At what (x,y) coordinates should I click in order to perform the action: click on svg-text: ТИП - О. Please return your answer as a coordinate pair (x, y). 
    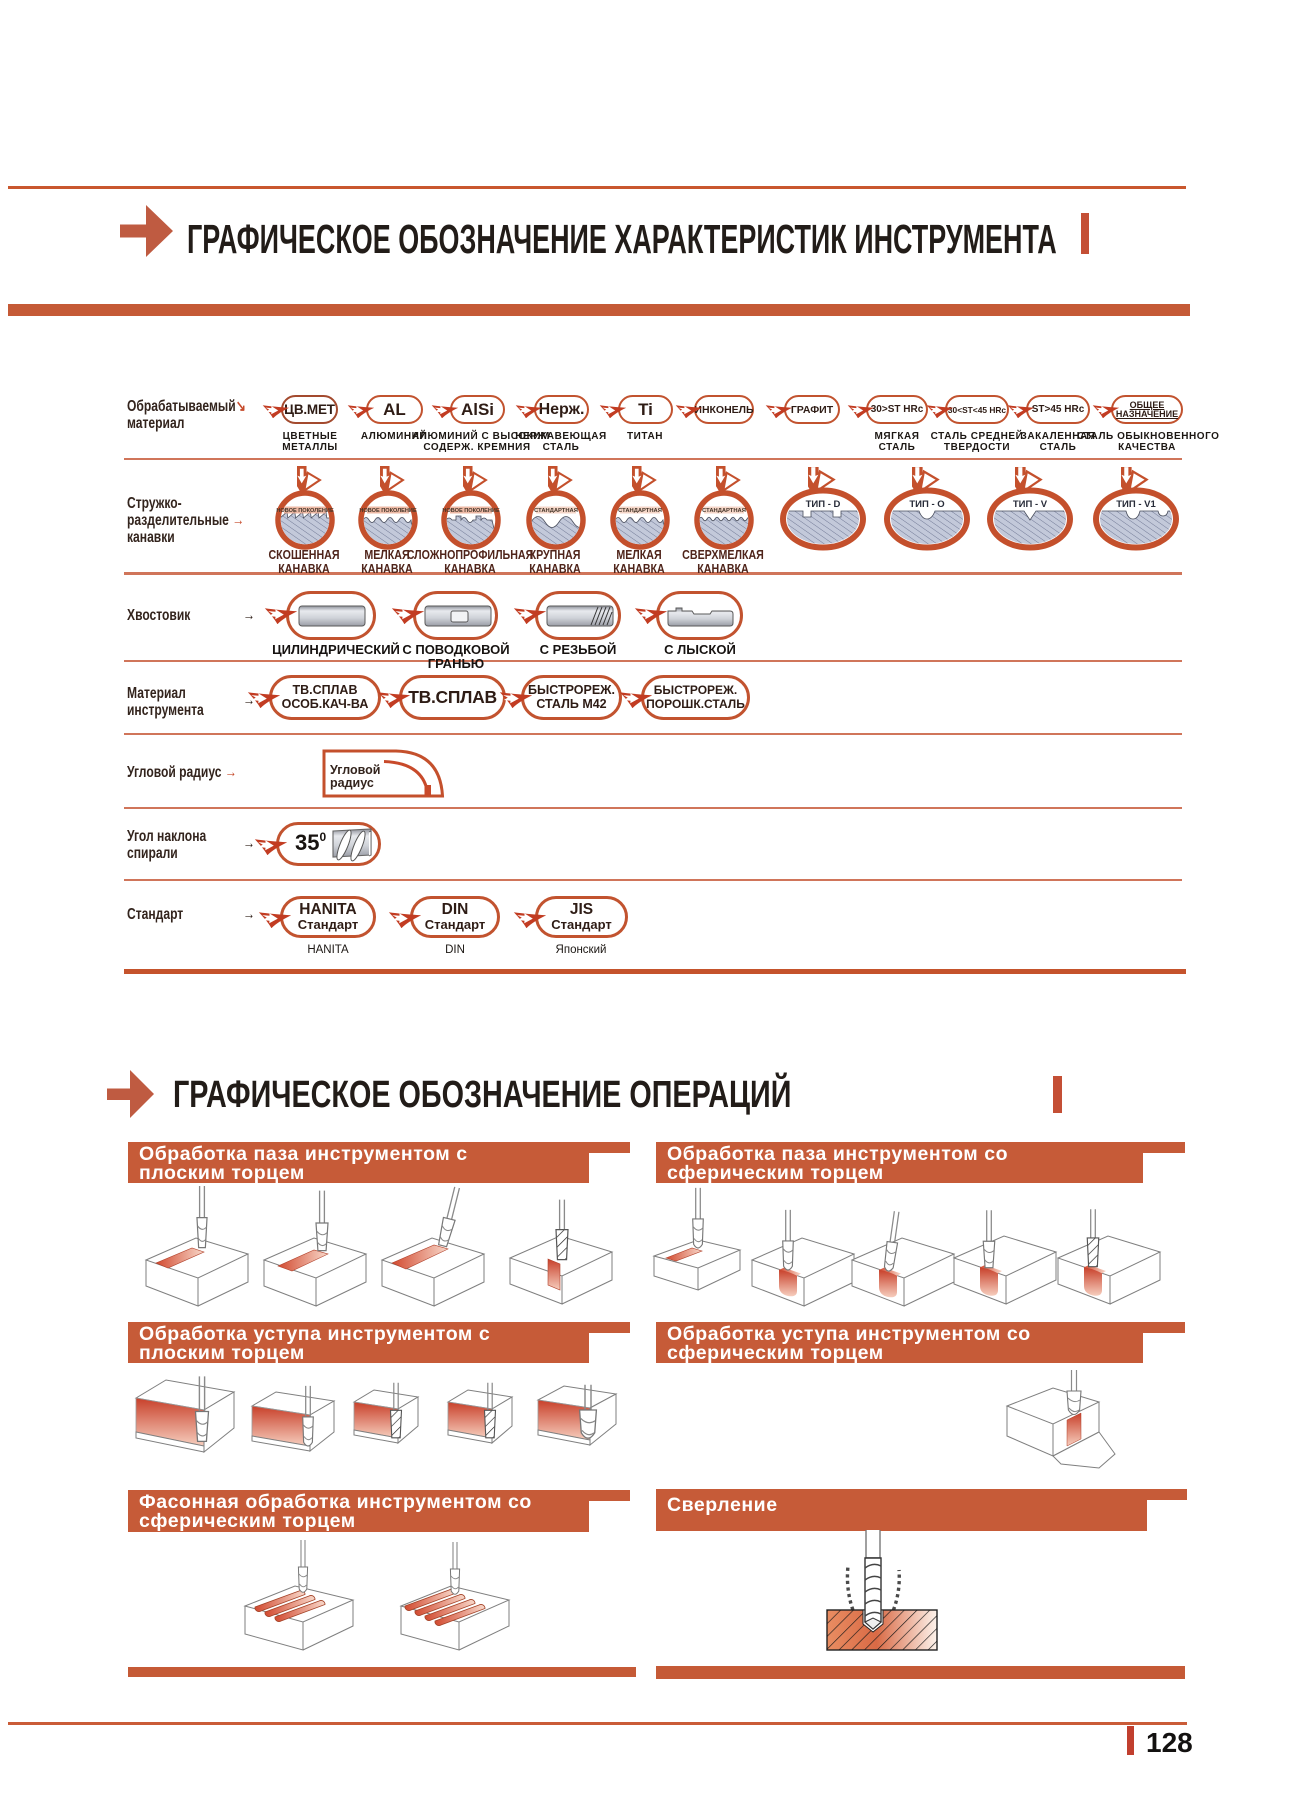
    Looking at the image, I should click on (926, 504).